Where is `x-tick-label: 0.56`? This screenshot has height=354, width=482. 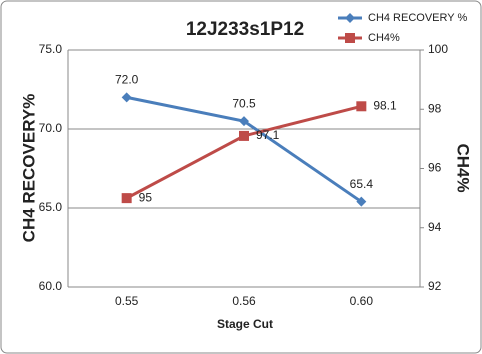
x-tick-label: 0.56 is located at coordinates (244, 301).